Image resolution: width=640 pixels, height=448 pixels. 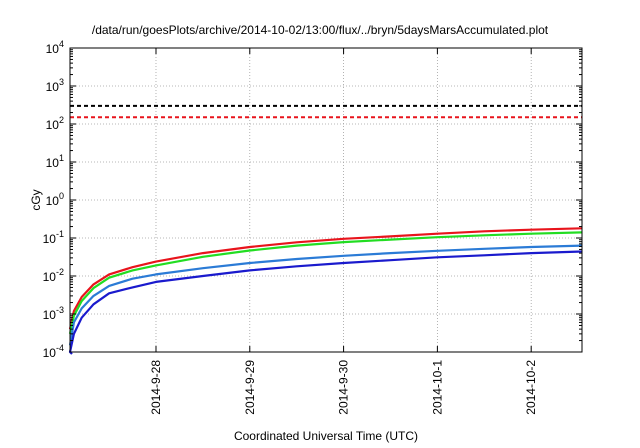 What do you see at coordinates (53, 275) in the screenshot?
I see `y-tick-label: 10⁻²` at bounding box center [53, 275].